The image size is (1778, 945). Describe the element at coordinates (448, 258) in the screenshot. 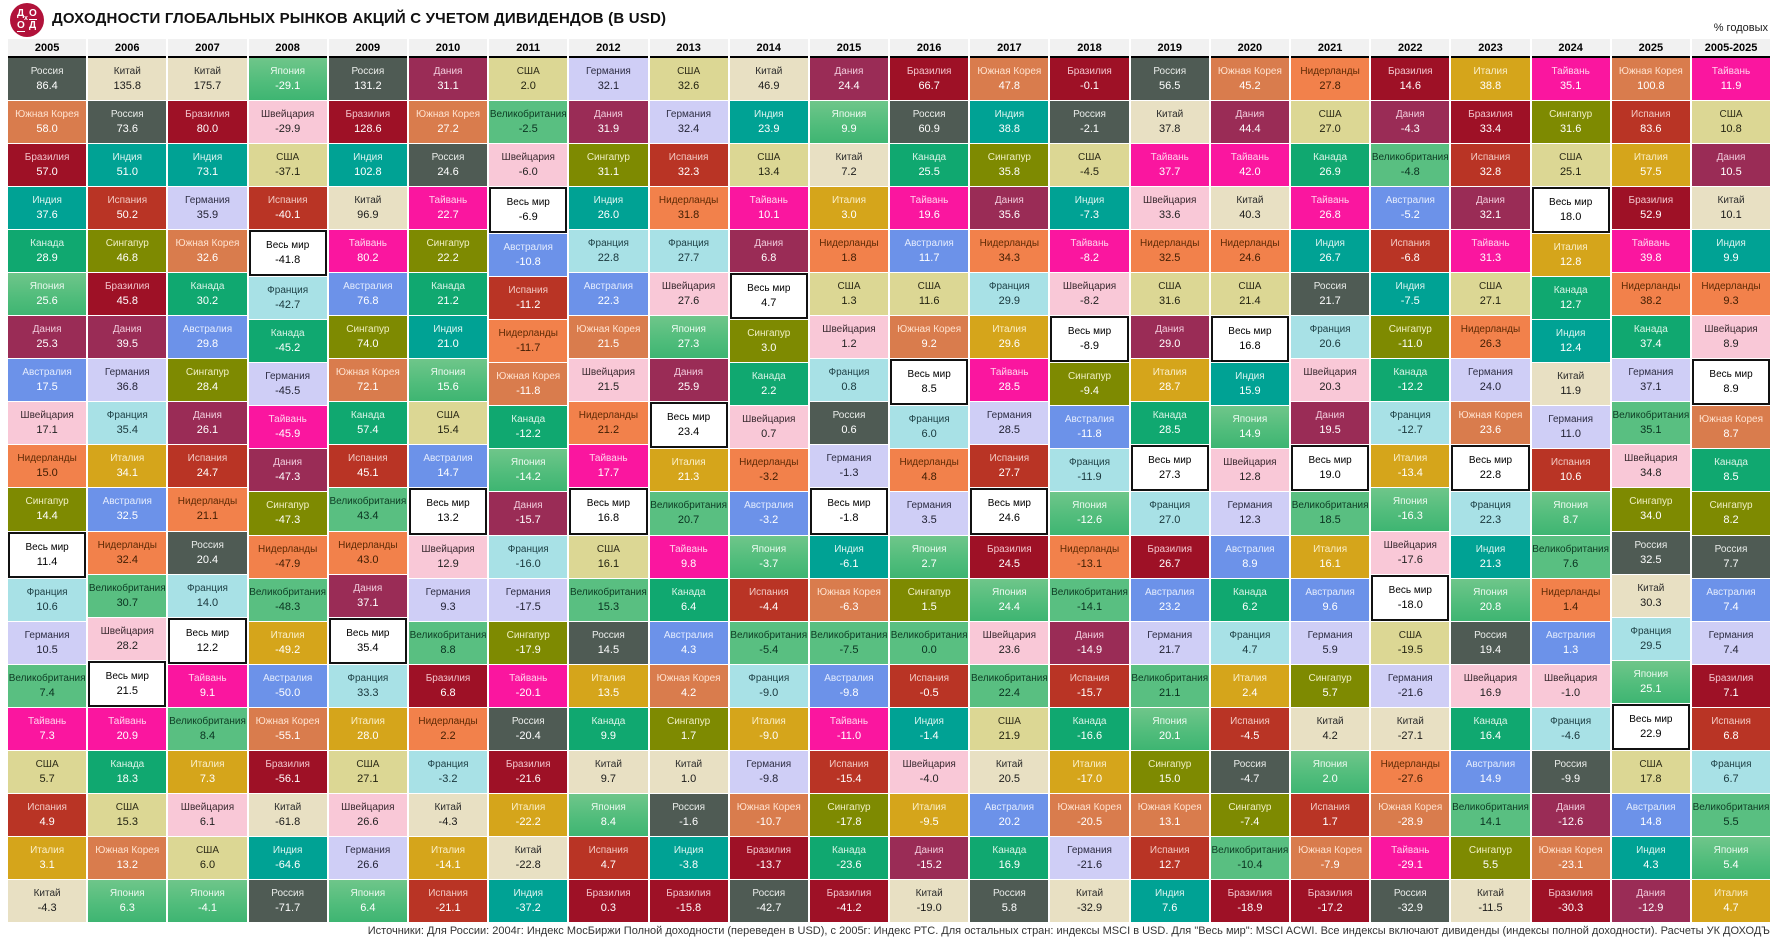

I see `return-value: 22.2` at that location.